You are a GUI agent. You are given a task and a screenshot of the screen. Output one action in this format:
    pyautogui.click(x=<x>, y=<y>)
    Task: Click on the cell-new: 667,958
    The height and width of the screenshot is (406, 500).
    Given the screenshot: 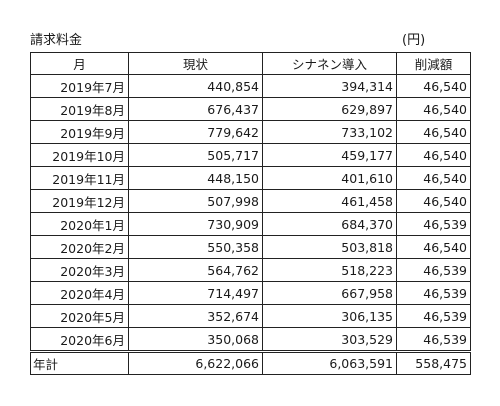 What is the action you would take?
    pyautogui.click(x=329, y=293)
    